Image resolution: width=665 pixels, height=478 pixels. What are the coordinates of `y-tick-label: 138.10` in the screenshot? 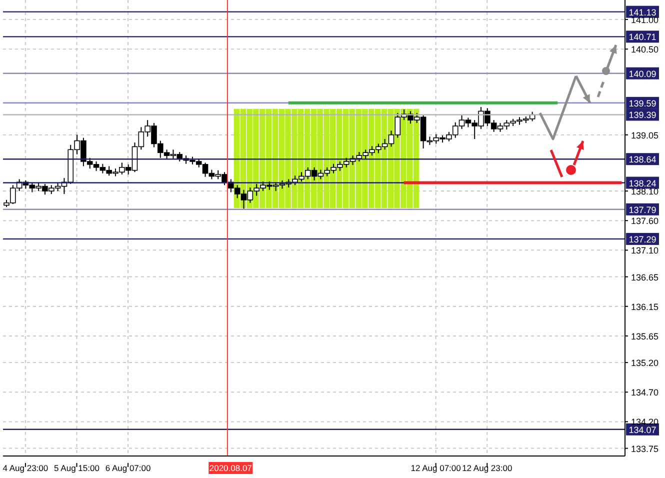 It's located at (645, 191).